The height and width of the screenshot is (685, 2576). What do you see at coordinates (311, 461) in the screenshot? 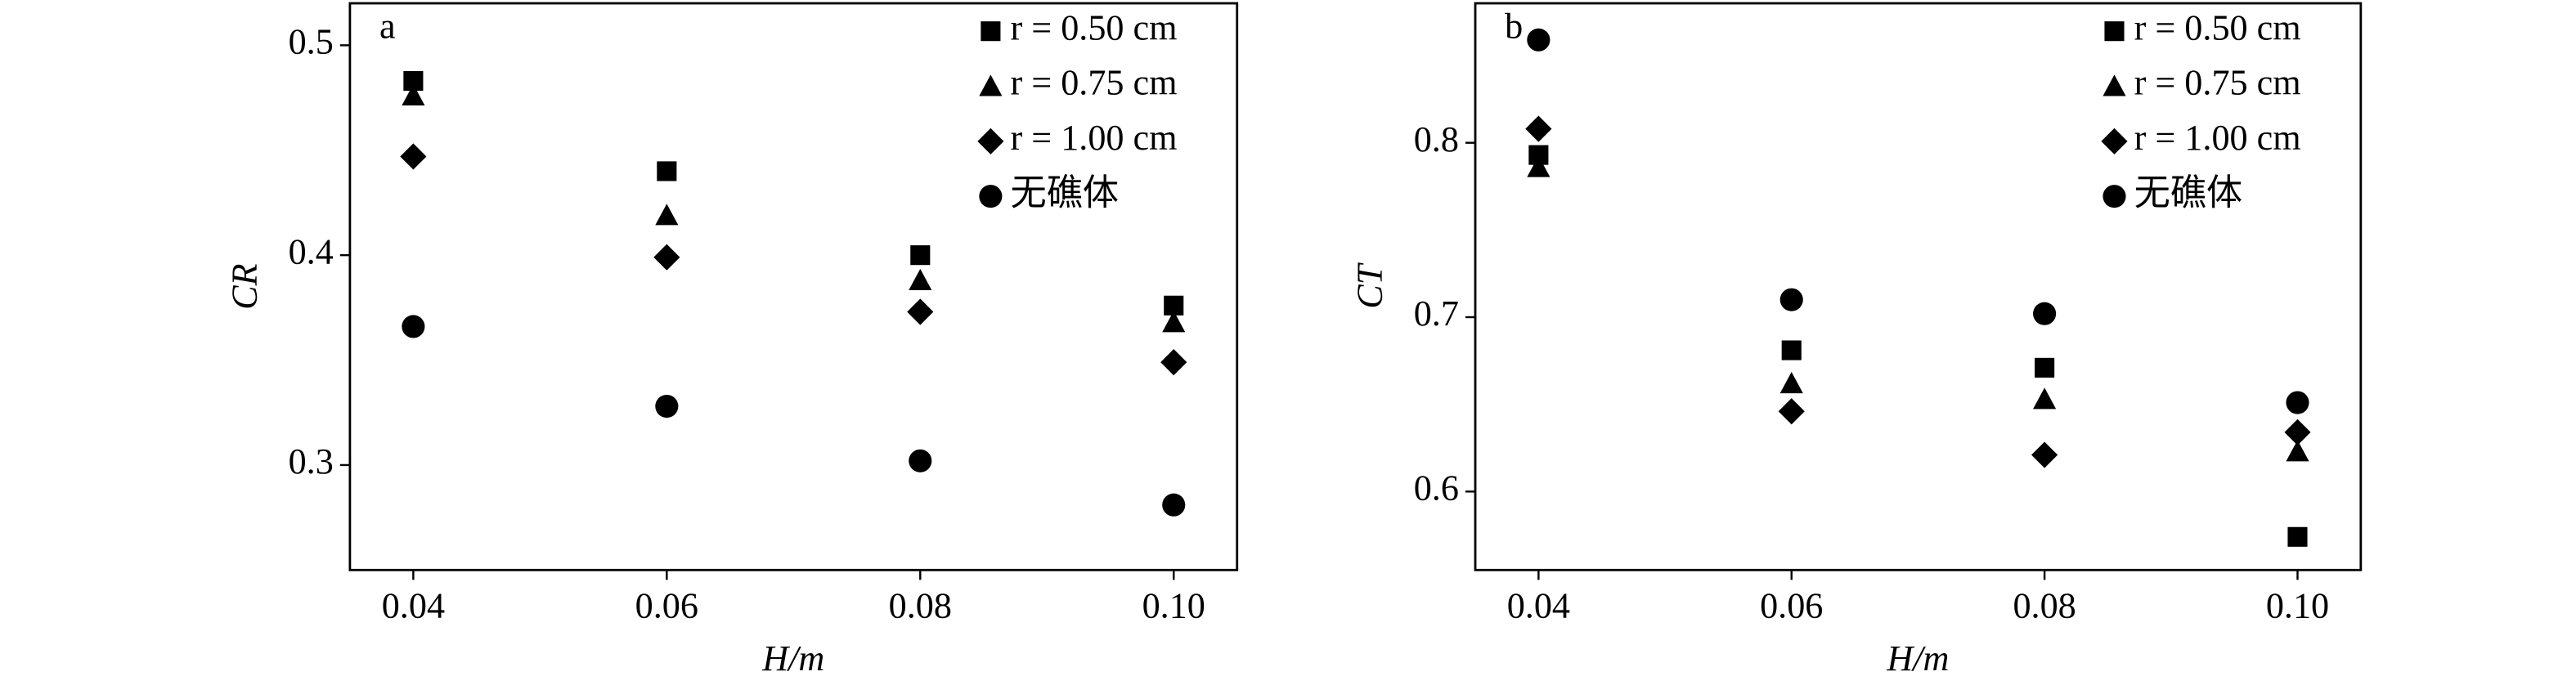
I see `y-tick-label: 0.3` at bounding box center [311, 461].